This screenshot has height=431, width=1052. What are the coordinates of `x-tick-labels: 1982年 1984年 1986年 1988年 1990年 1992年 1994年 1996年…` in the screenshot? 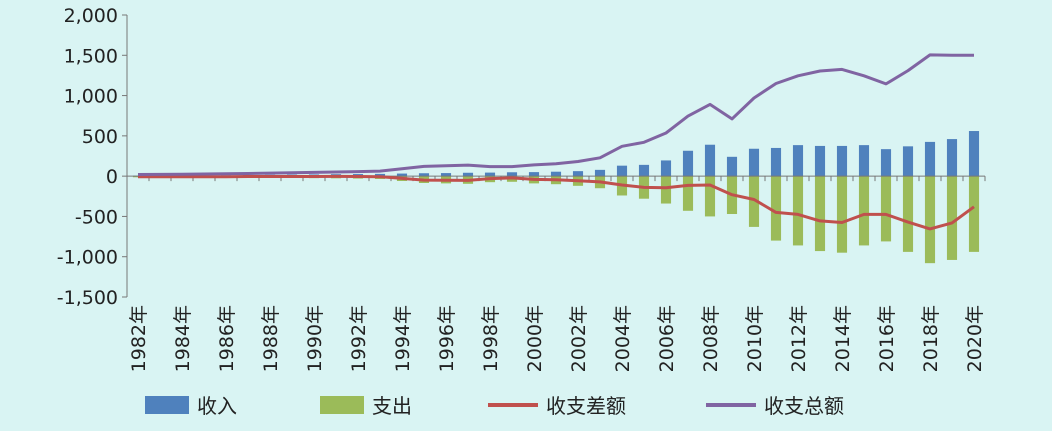 It's located at (557, 338).